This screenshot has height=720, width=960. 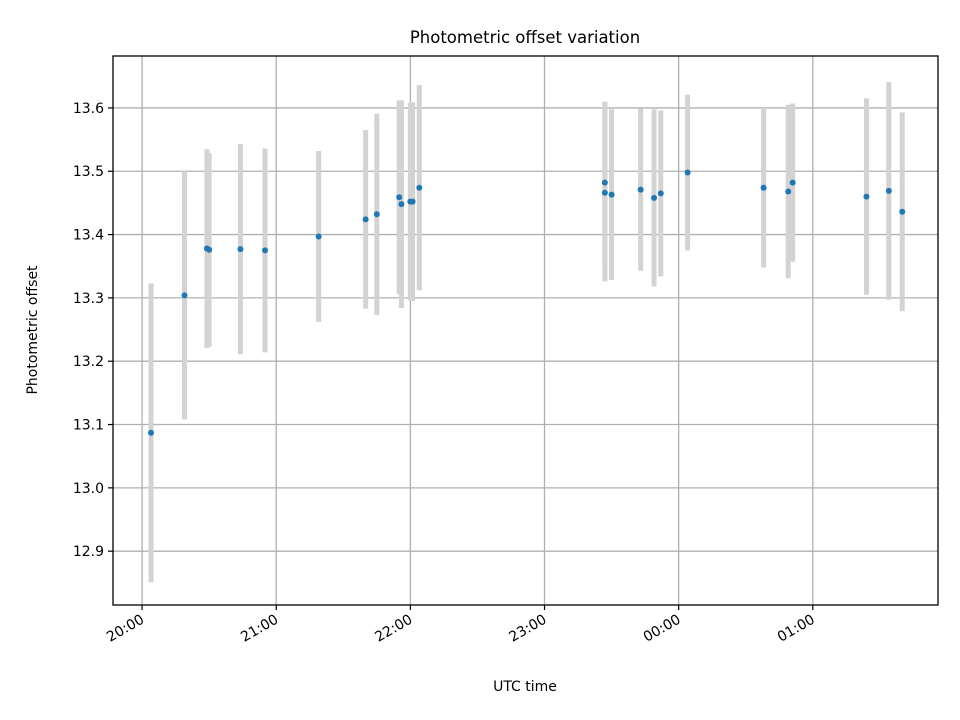 I want to click on y-tick-label: 13.4, so click(x=88, y=236).